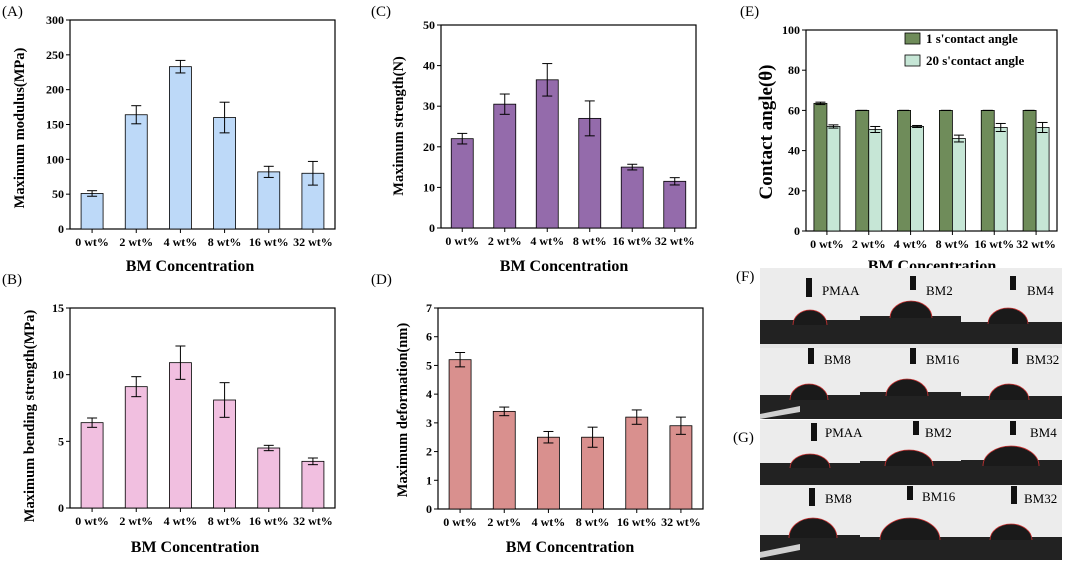  What do you see at coordinates (504, 522) in the screenshot?
I see `panel-d-xtick-label: 2 wt%` at bounding box center [504, 522].